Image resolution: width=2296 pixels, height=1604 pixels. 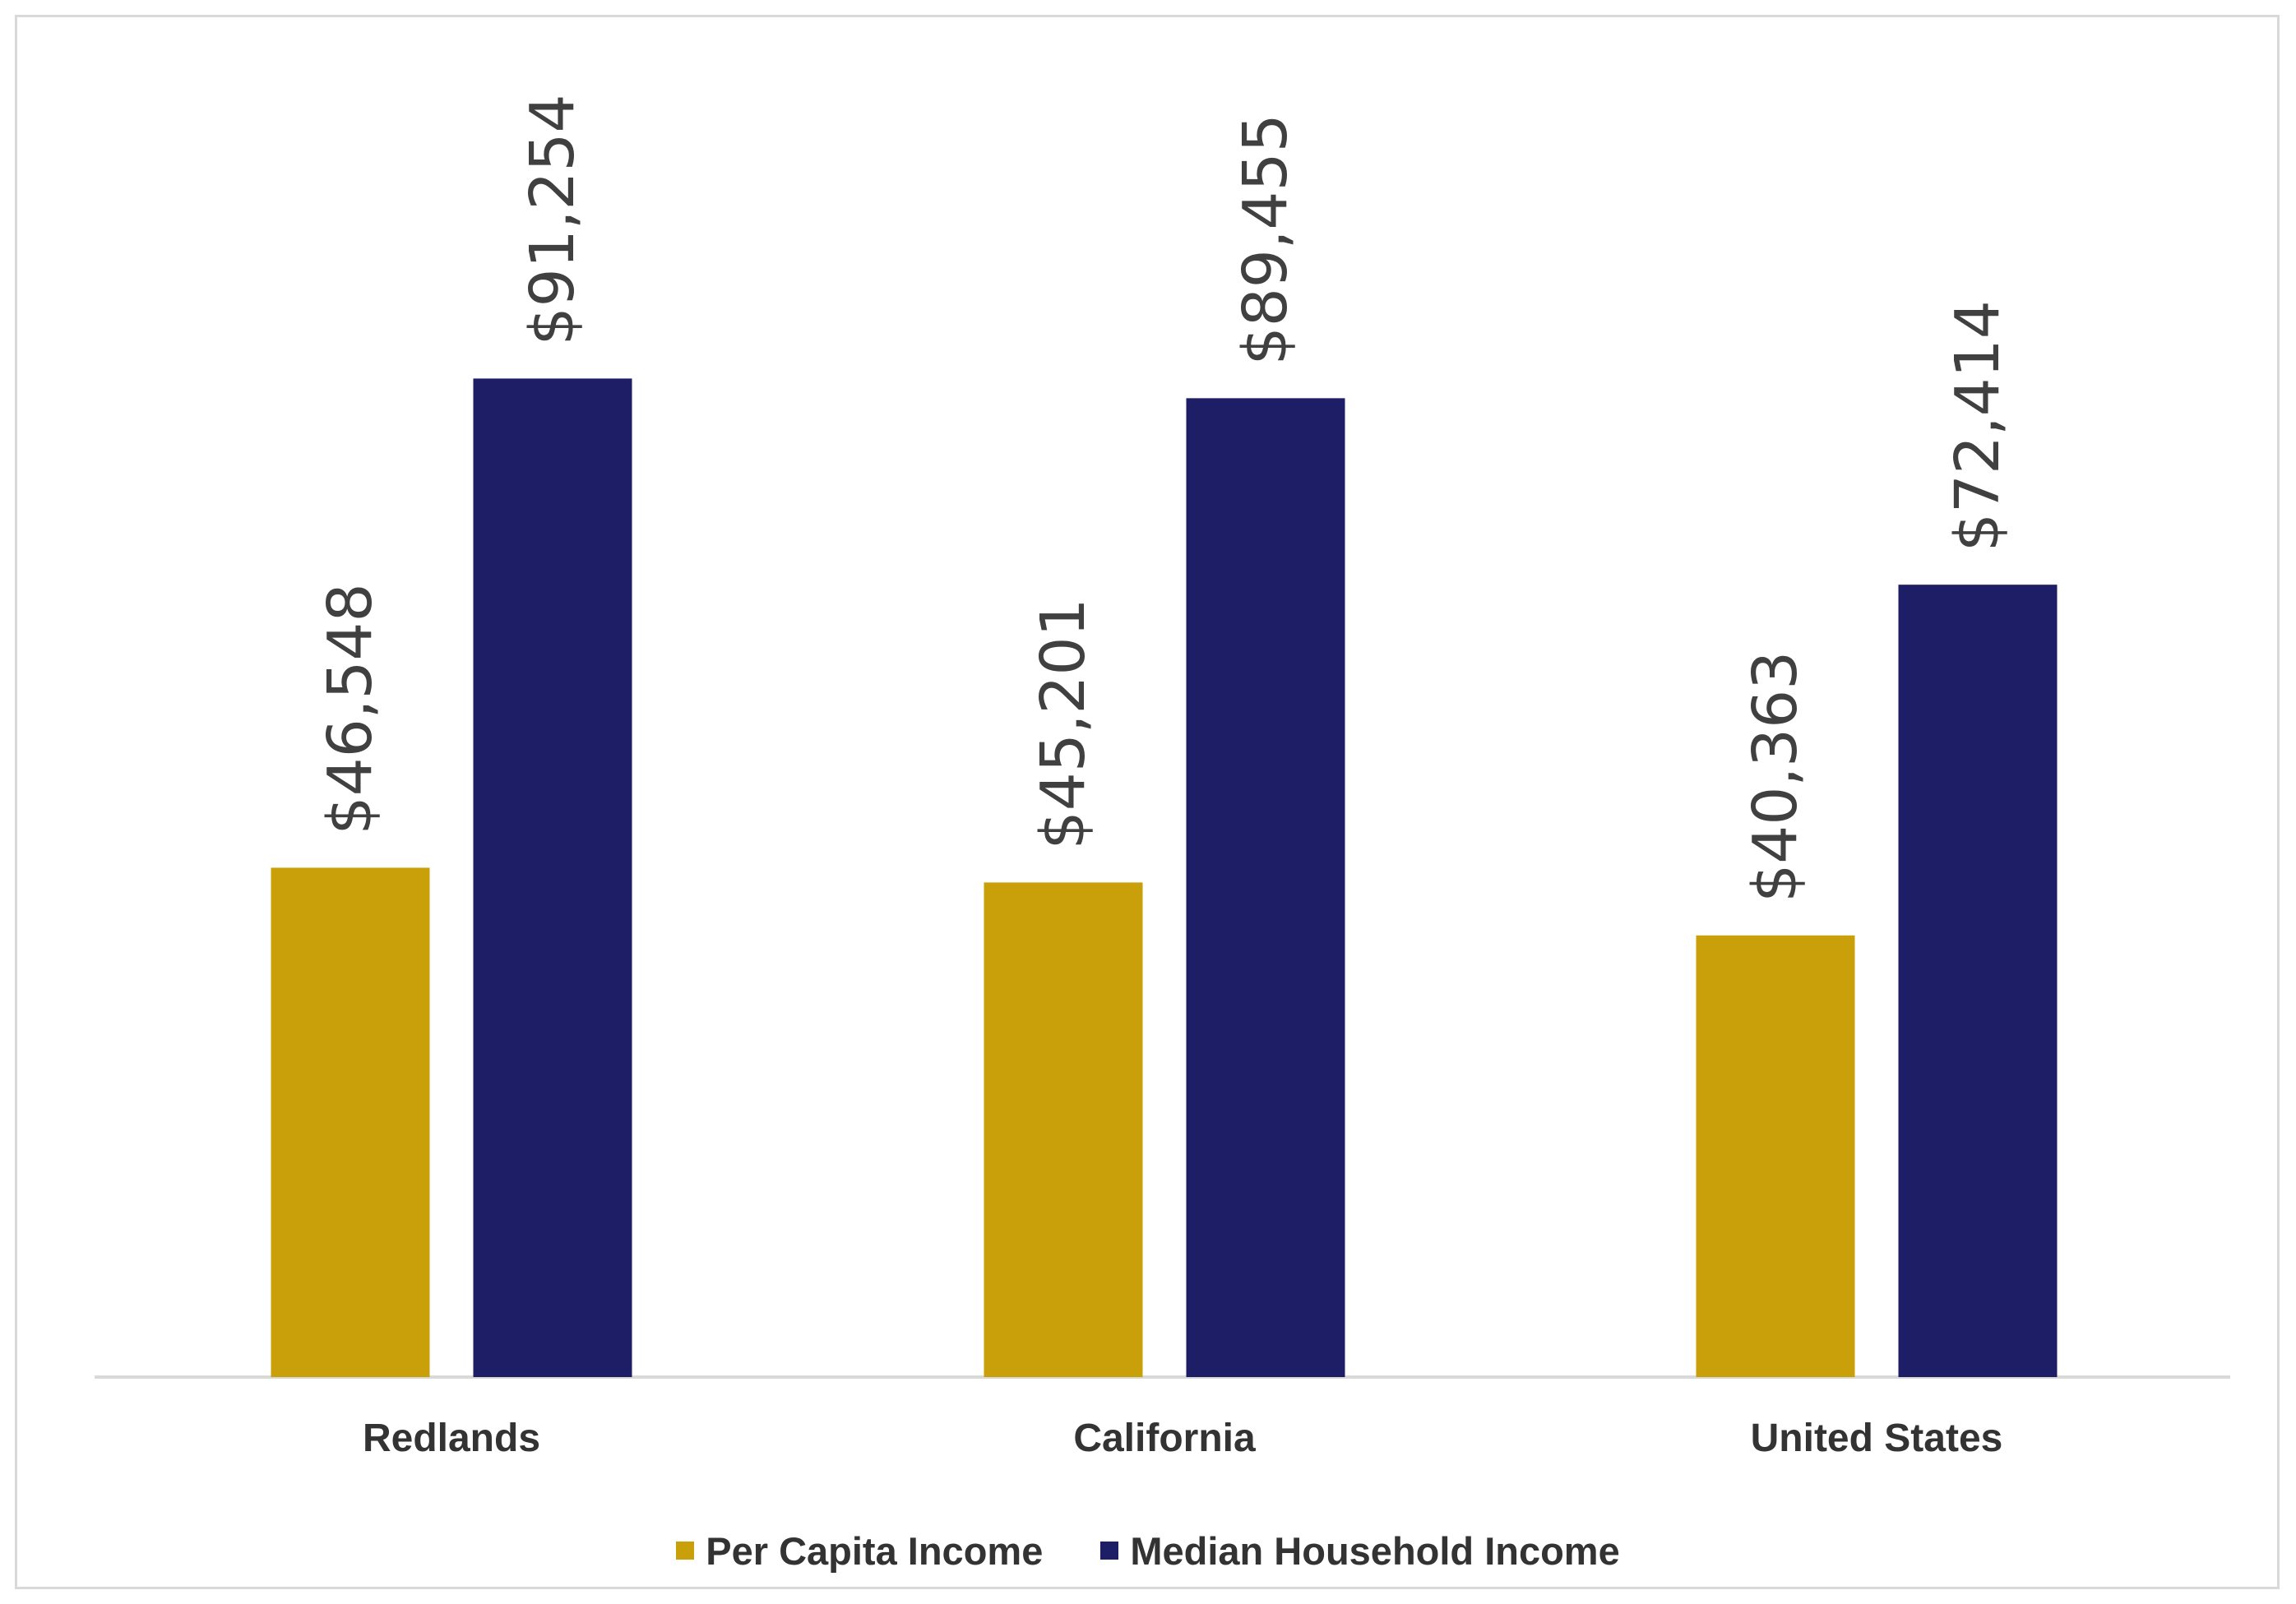 I want to click on data-label-united-states-per-capita-income: $40,363, so click(x=1775, y=777).